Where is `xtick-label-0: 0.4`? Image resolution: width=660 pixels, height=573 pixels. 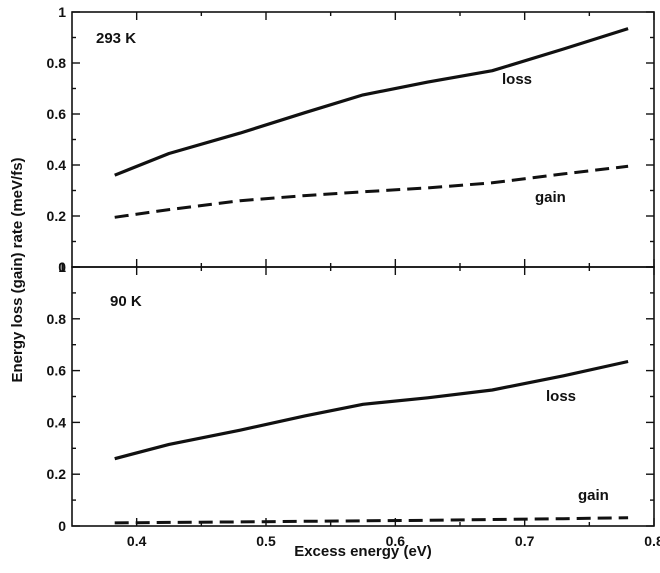 xtick-label-0: 0.4 is located at coordinates (137, 541).